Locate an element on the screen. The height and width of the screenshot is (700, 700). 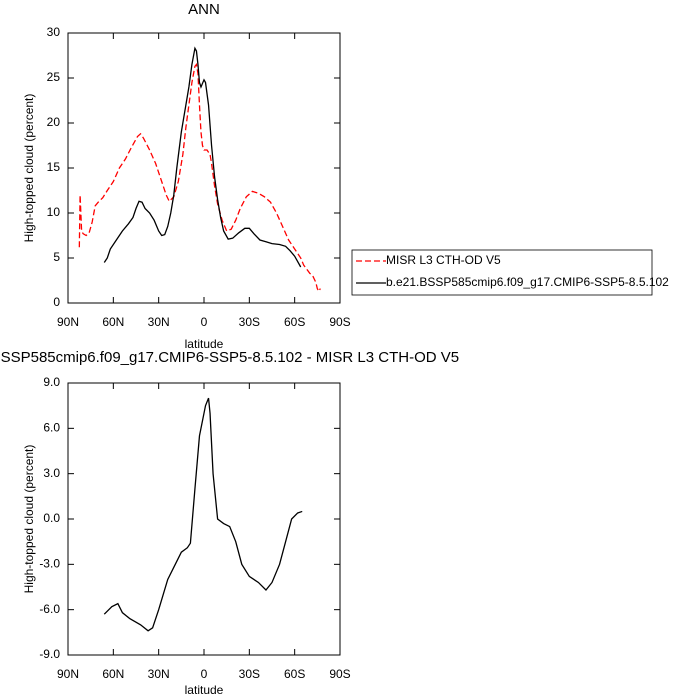
y-tick-label: 10 is located at coordinates (54, 212).